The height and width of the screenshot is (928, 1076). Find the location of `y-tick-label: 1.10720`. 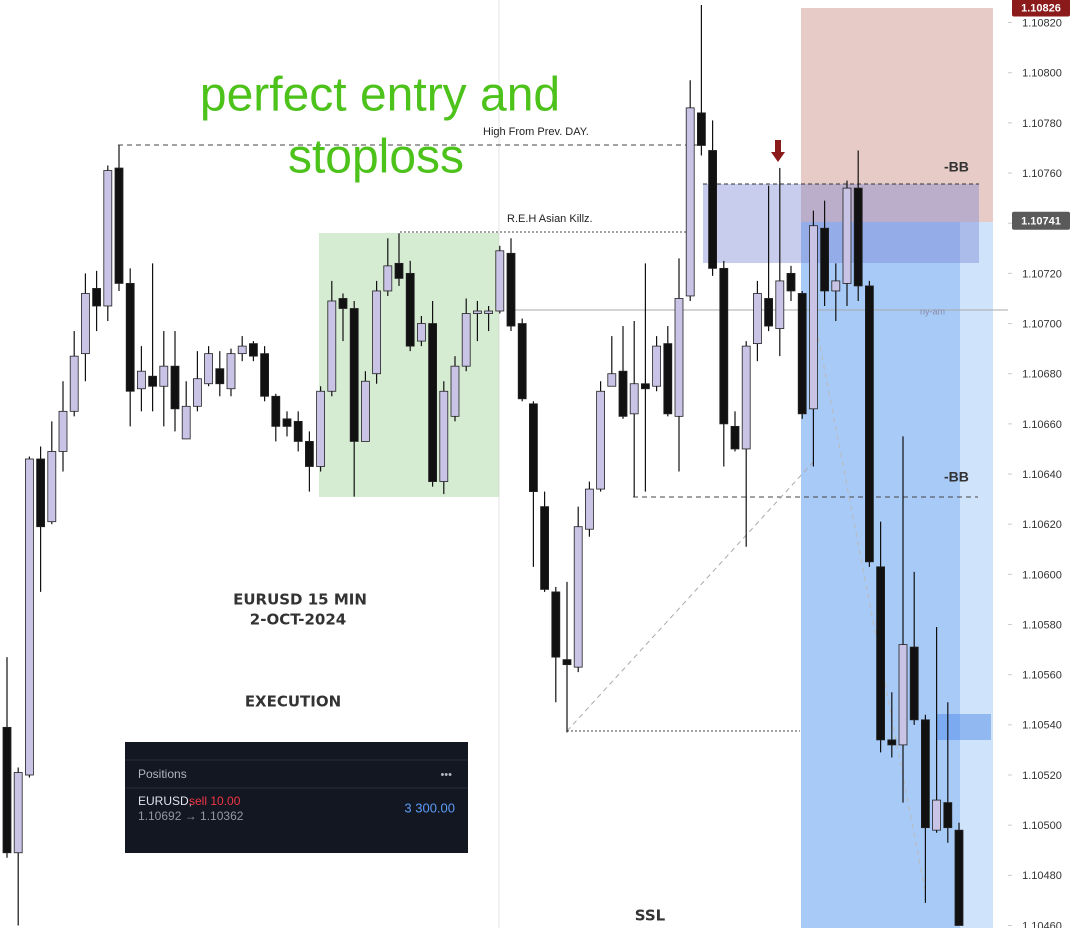

y-tick-label: 1.10720 is located at coordinates (1042, 274).